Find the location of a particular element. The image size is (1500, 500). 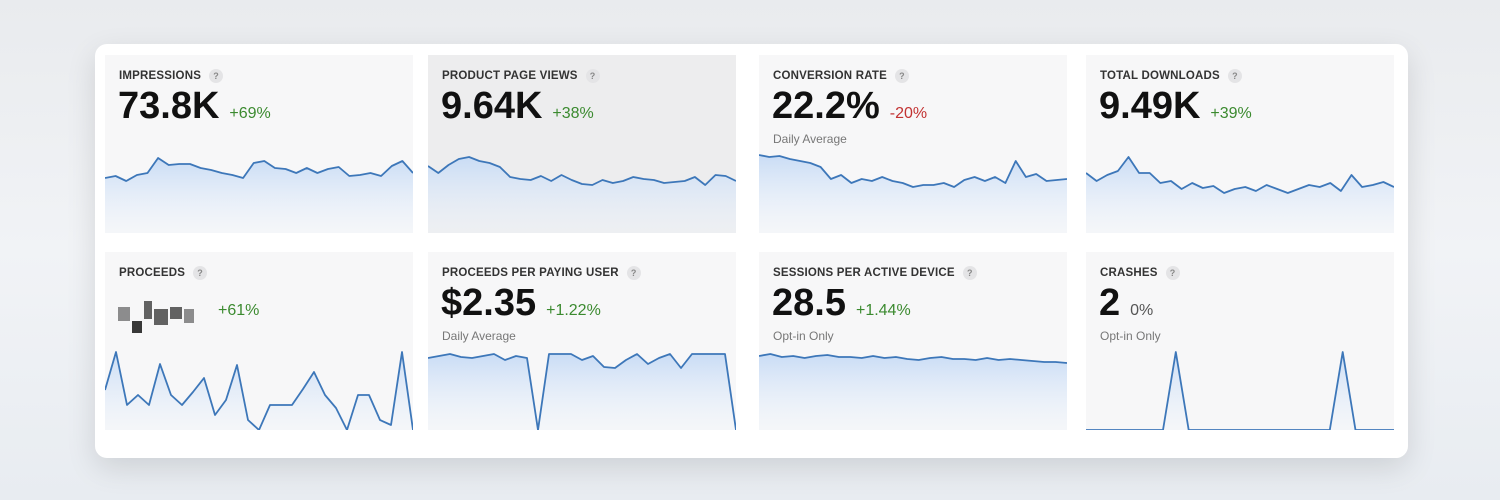

card-title: TOTAL DOWNLOADS? is located at coordinates (1171, 76).